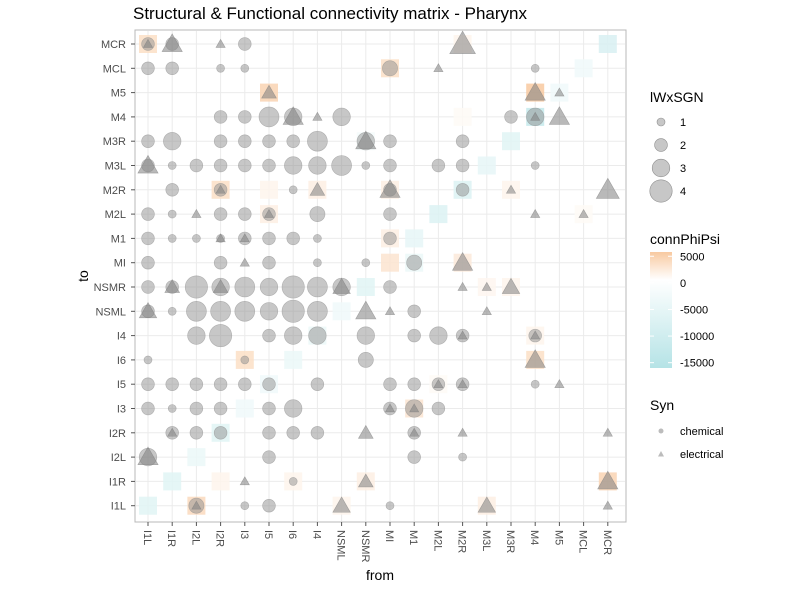  Describe the element at coordinates (697, 337) in the screenshot. I see `legend-color-label: -10000` at that location.